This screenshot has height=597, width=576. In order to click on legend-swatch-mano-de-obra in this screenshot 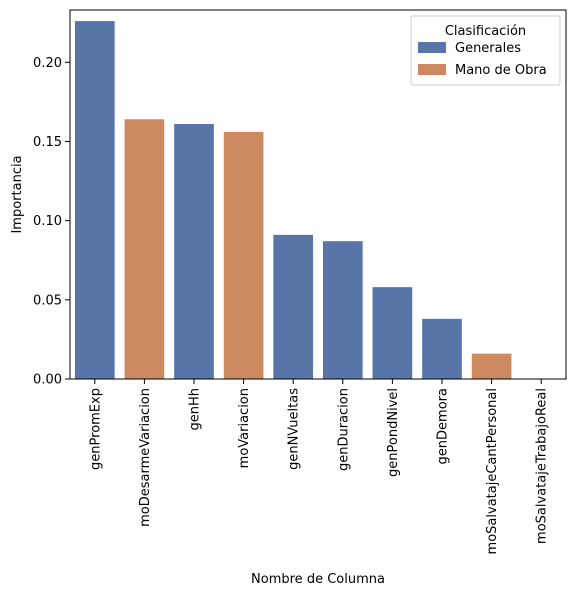, I will do `click(432, 69)`.